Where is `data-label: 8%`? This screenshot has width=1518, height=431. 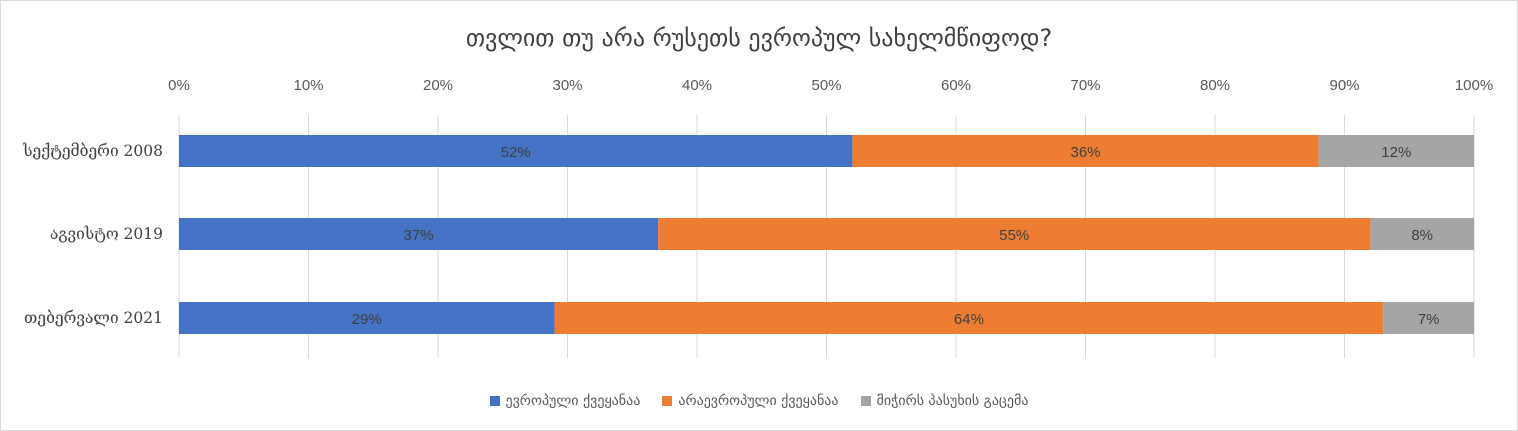 data-label: 8% is located at coordinates (1422, 235).